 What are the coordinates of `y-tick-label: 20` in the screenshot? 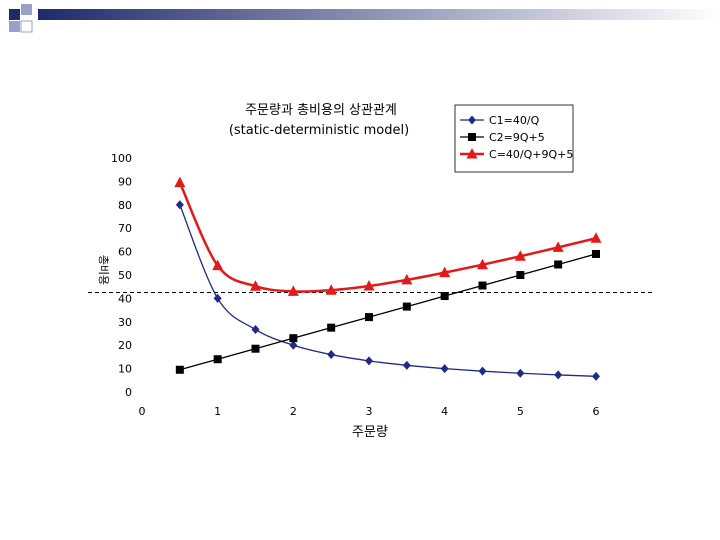 It's located at (125, 345).